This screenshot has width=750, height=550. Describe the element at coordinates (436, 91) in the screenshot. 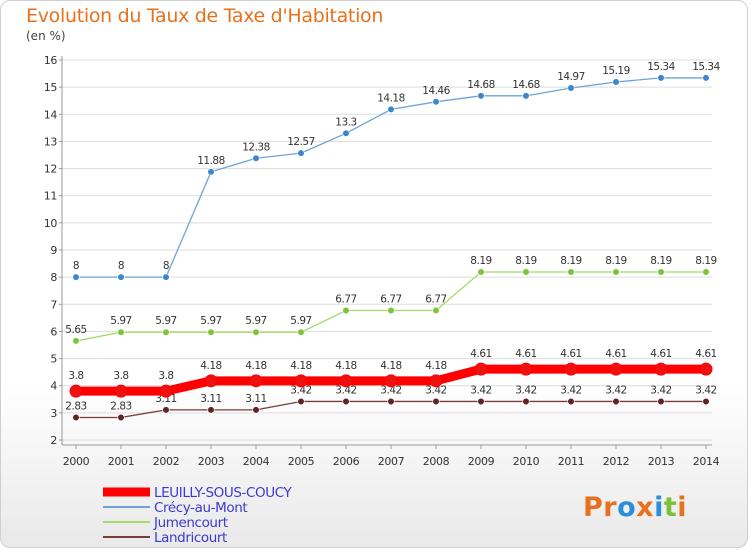

I see `data-label: 14.46` at that location.